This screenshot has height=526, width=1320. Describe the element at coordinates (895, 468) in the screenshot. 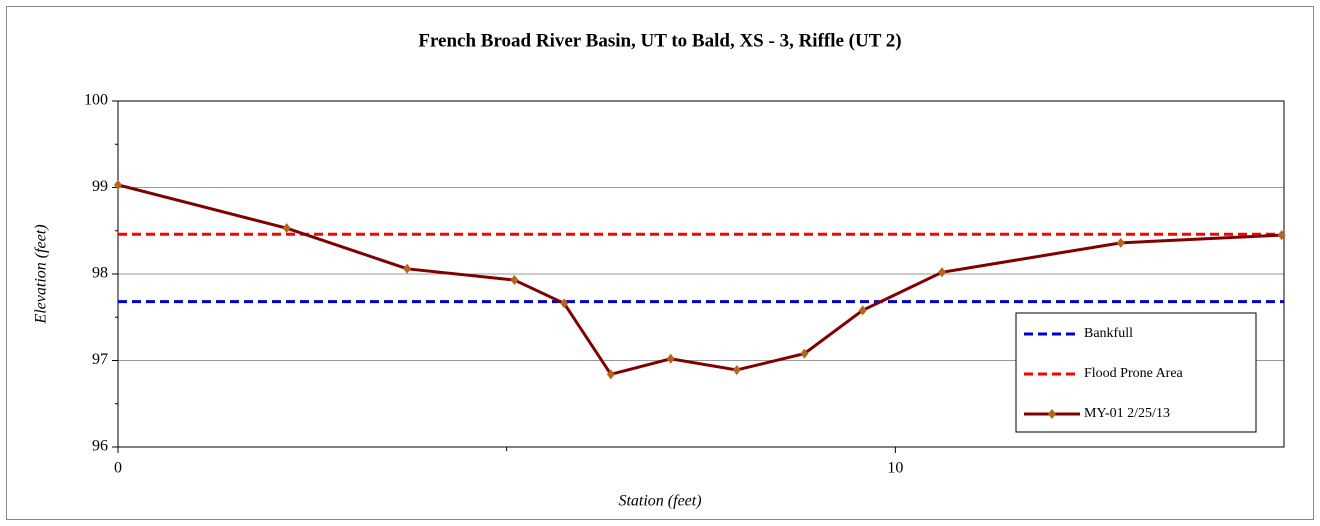

I see `x-tick-label: 10` at that location.